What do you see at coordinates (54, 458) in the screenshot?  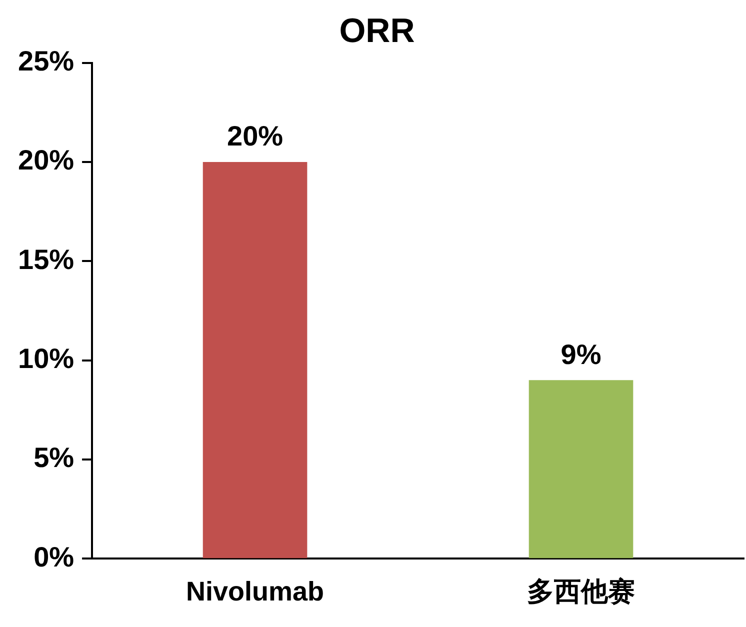 I see `y-tick-label: 5%` at bounding box center [54, 458].